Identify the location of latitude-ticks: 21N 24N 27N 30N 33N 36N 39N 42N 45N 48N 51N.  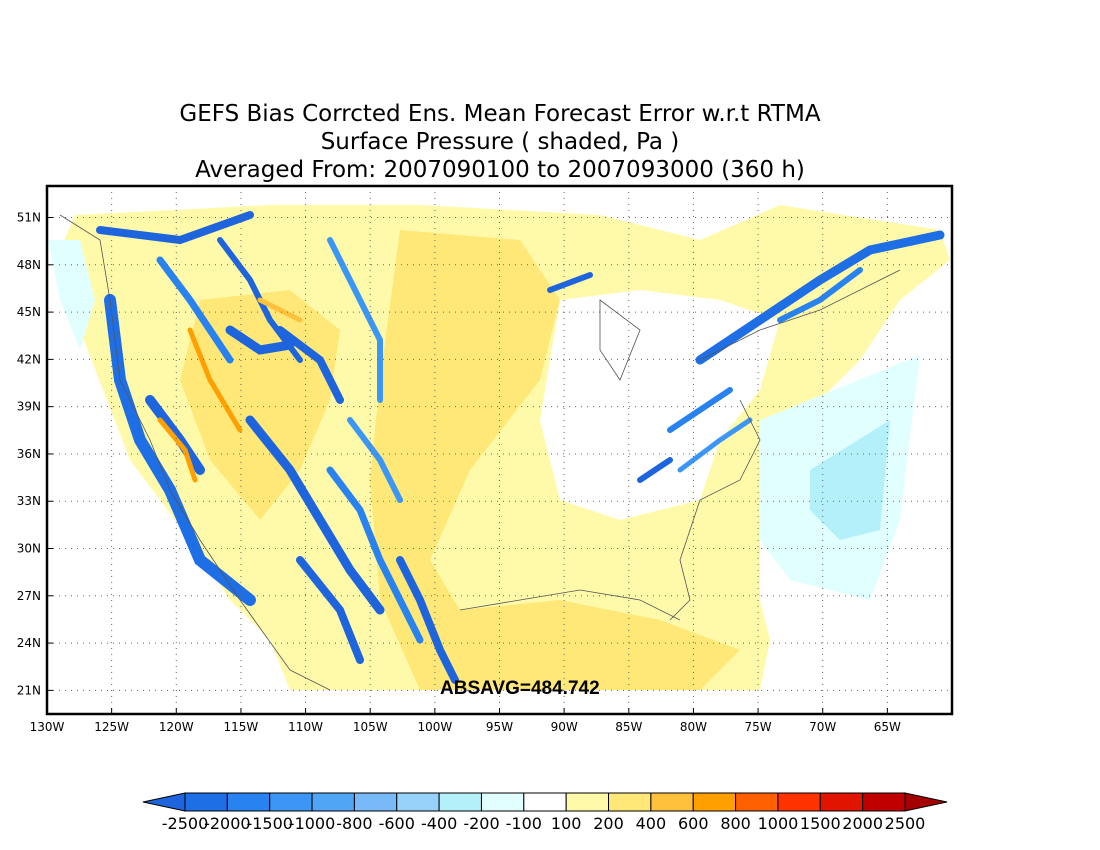
(35, 454).